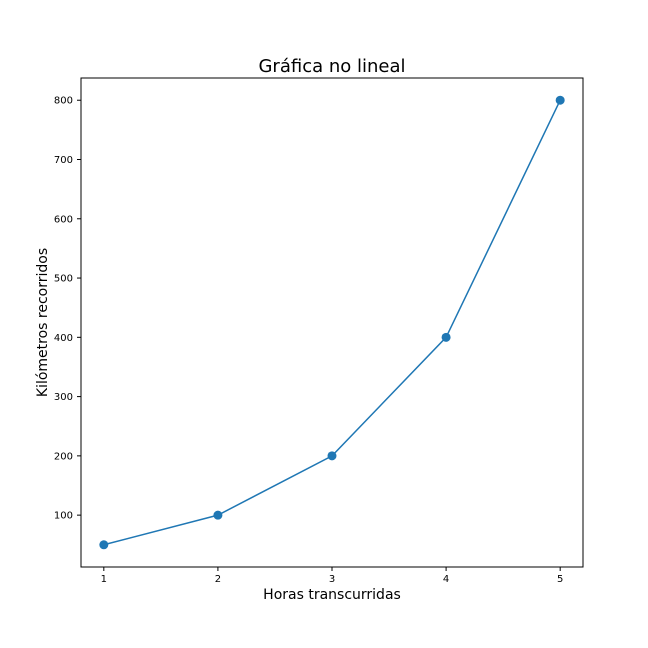 The width and height of the screenshot is (648, 648). What do you see at coordinates (104, 579) in the screenshot?
I see `x-tick-label: 1` at bounding box center [104, 579].